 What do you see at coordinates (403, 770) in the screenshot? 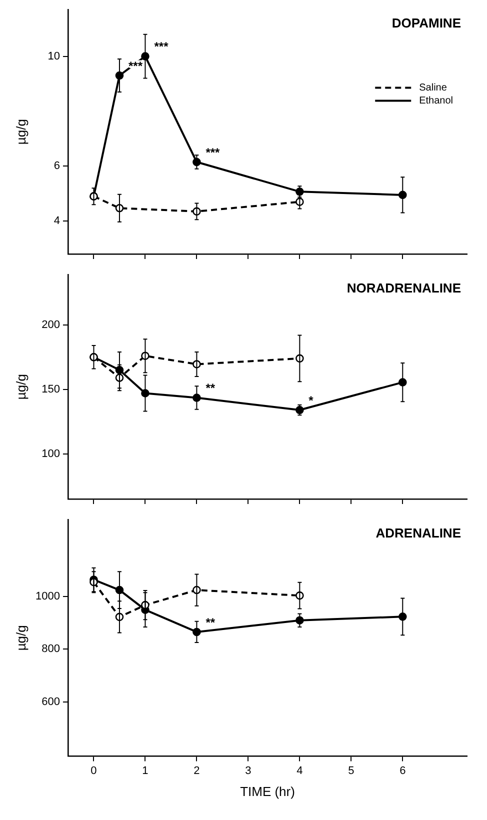
I see `x-tick-label: 6` at bounding box center [403, 770].